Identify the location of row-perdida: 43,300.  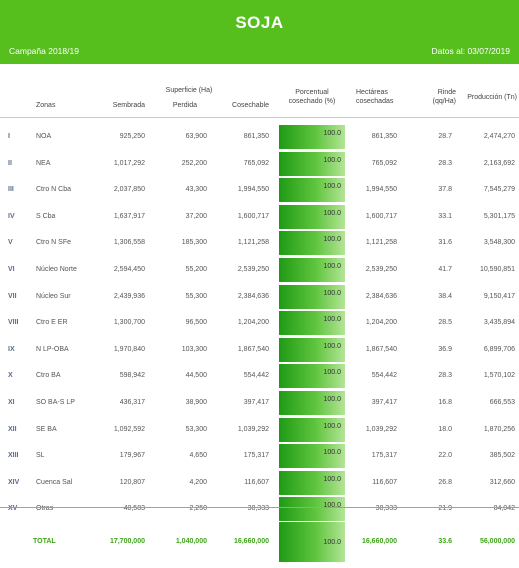
(196, 190).